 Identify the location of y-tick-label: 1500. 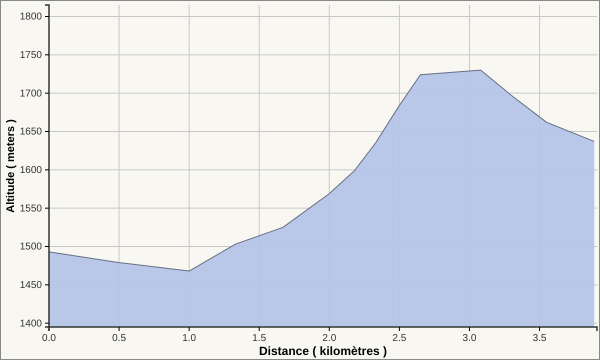
(31, 247).